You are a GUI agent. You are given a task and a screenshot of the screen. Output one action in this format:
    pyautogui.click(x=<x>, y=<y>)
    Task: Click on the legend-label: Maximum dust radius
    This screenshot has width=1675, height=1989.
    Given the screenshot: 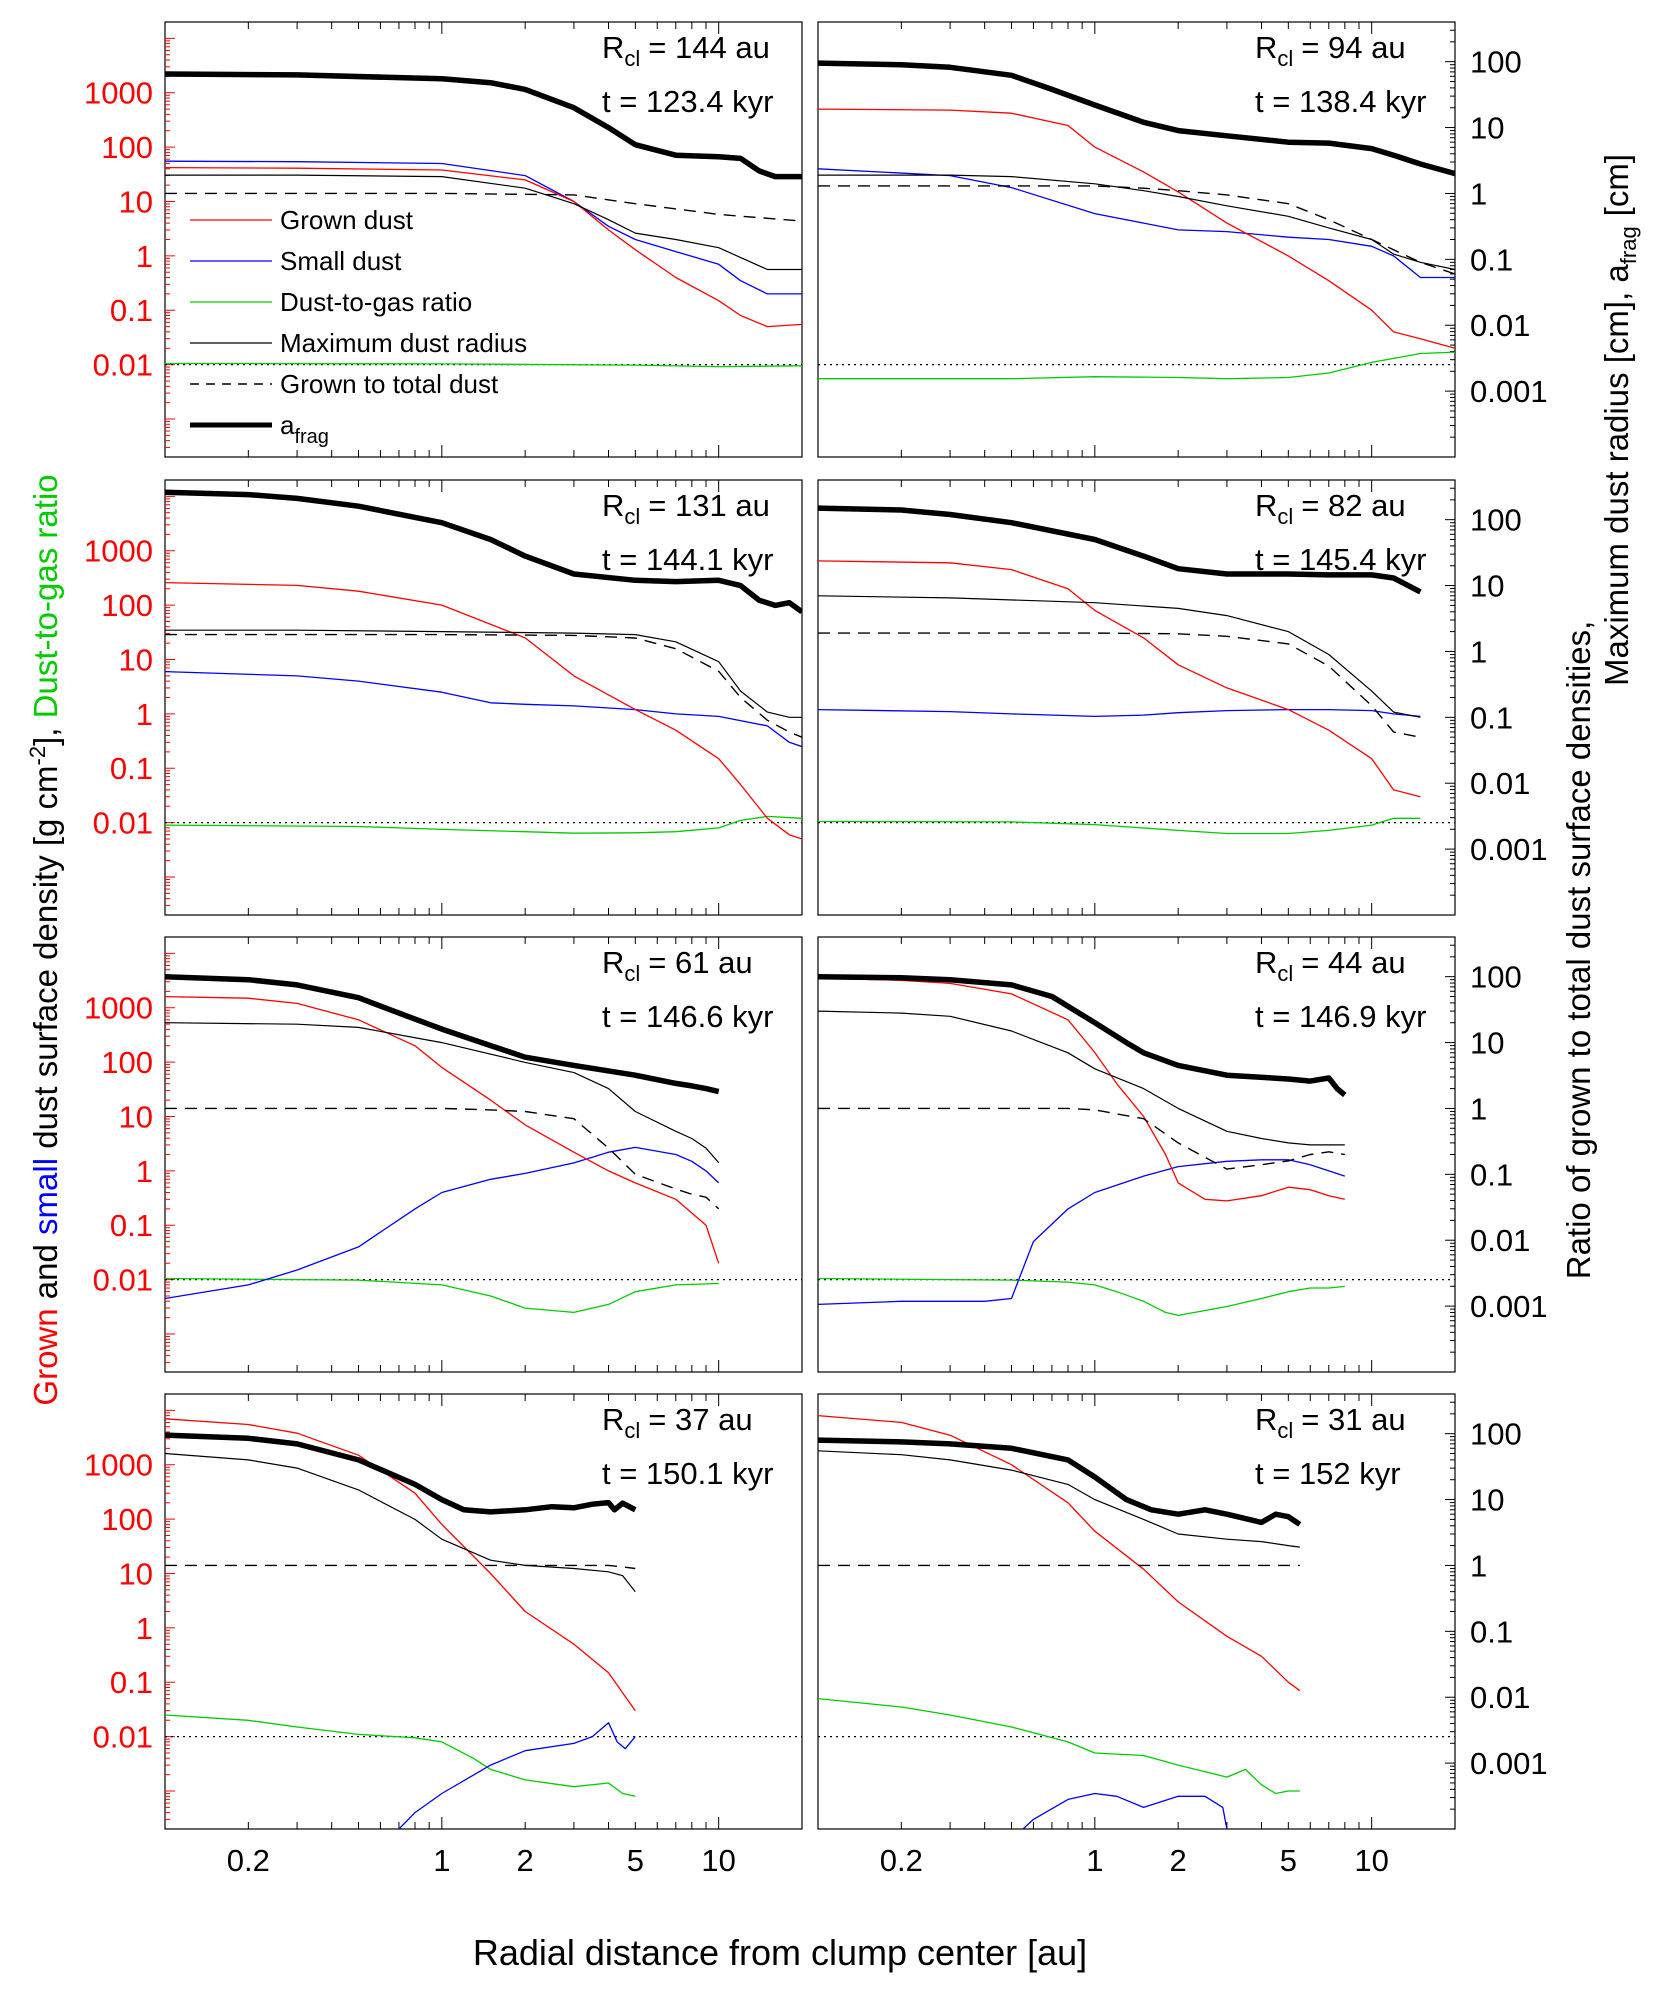 What is the action you would take?
    pyautogui.click(x=403, y=343)
    